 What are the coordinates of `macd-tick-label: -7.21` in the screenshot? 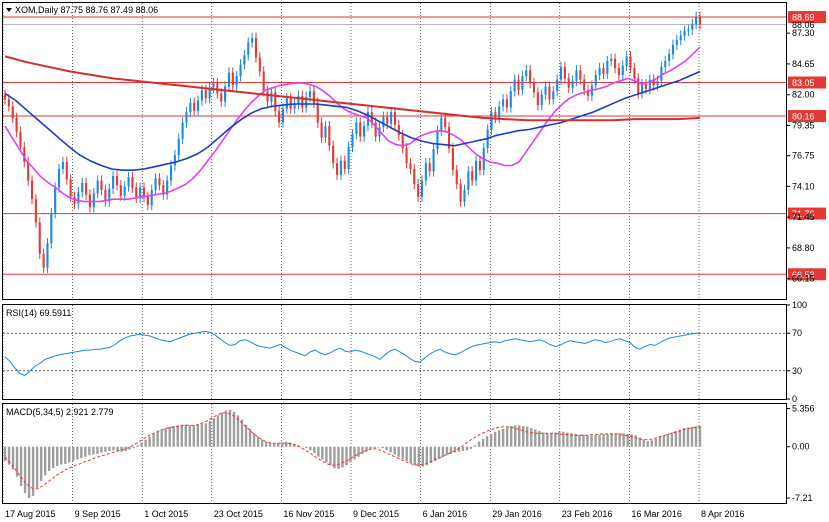 It's located at (802, 498).